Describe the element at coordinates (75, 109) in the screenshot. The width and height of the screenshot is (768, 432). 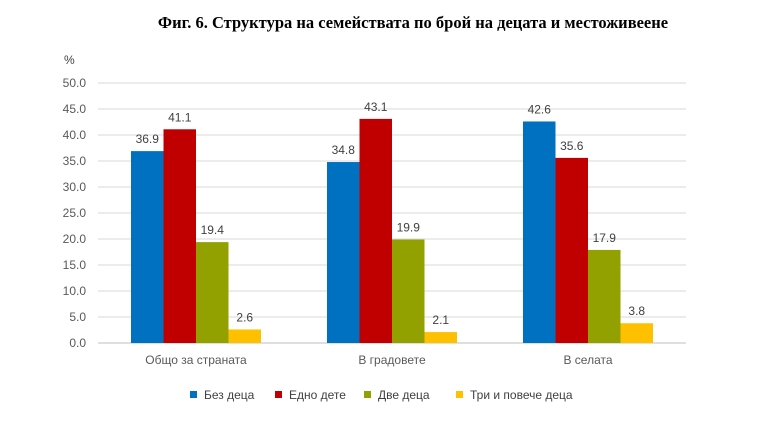
I see `y-tick-label: 45.0` at that location.